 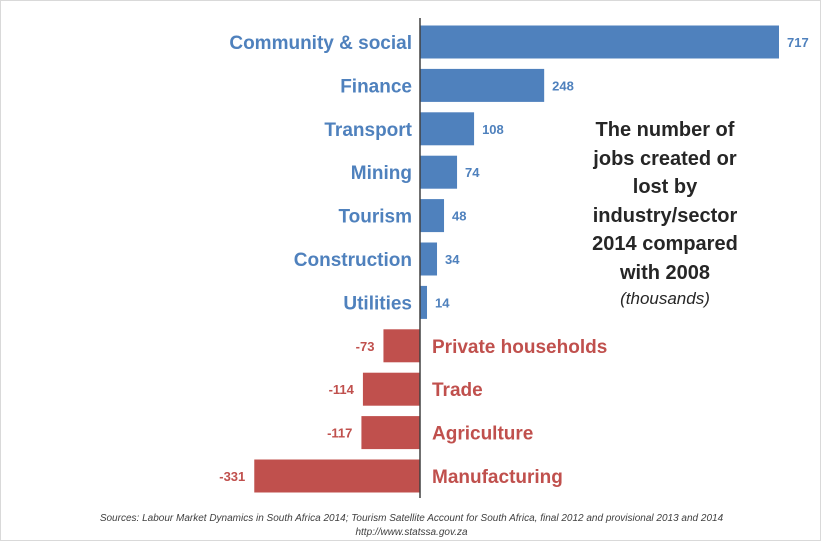 I want to click on category-label: Community & social, so click(x=320, y=43).